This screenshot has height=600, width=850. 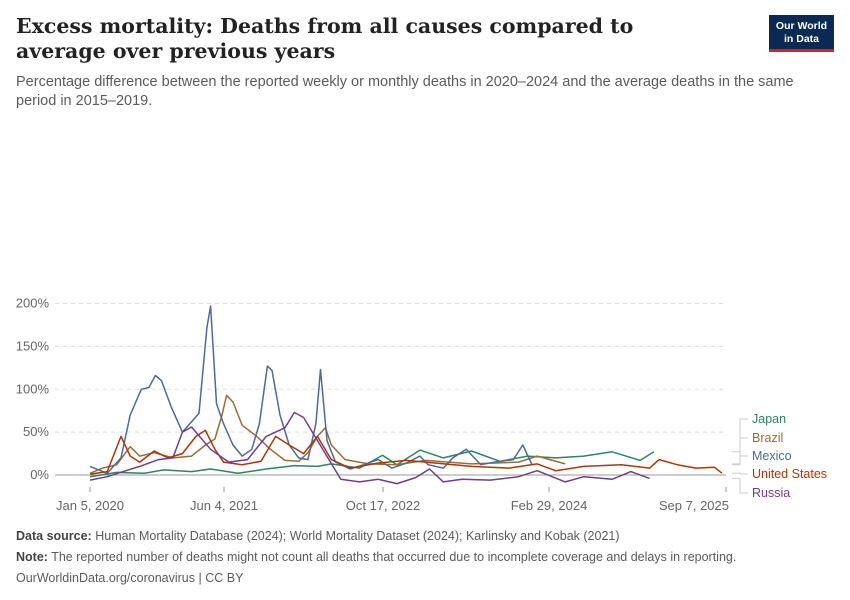 What do you see at coordinates (406, 452) in the screenshot?
I see `series-line-united-states` at bounding box center [406, 452].